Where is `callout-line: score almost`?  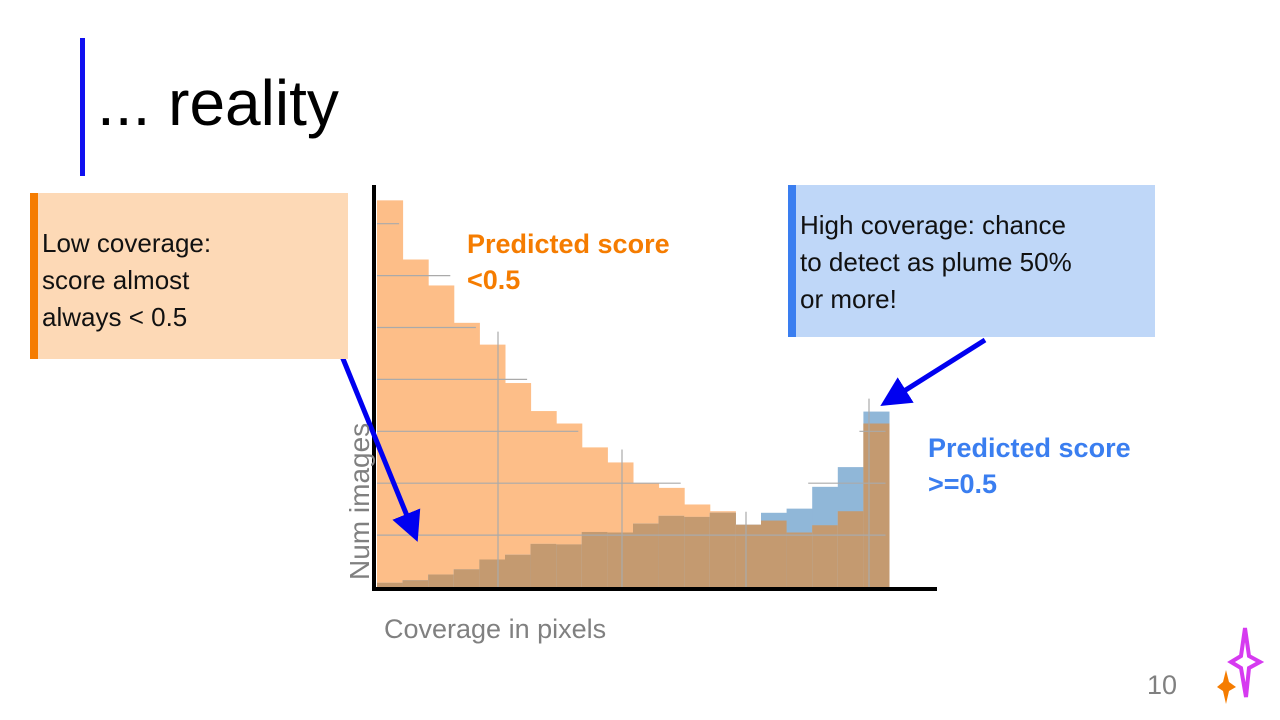
callout-line: score almost is located at coordinates (116, 280).